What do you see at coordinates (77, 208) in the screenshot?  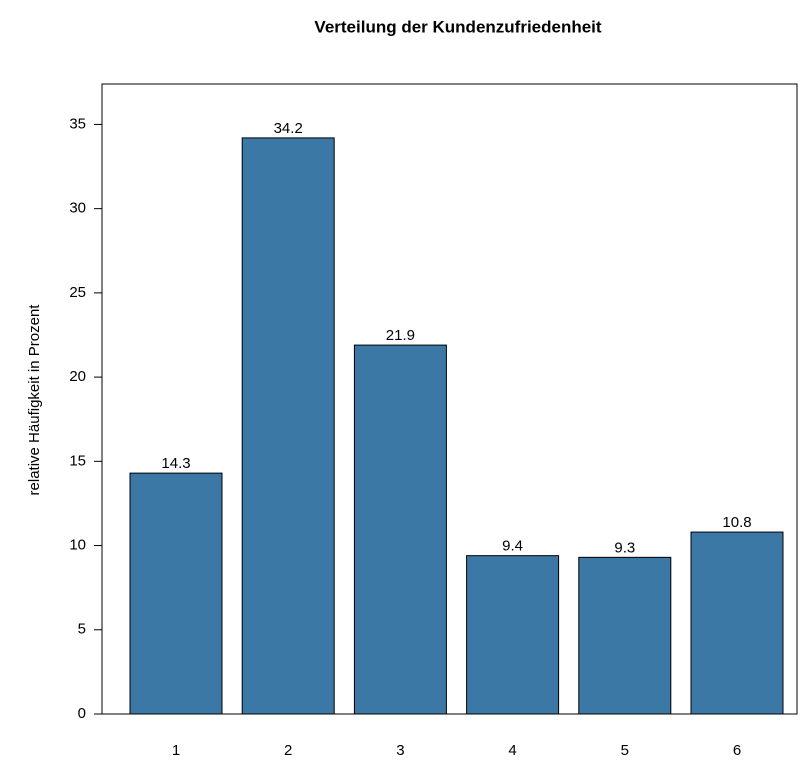 I see `y-tick-label: 30` at bounding box center [77, 208].